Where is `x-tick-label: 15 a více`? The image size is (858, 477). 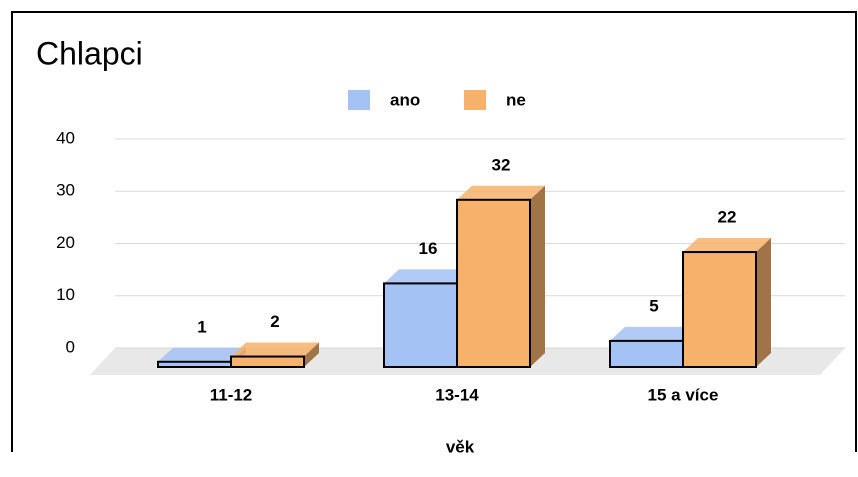 x-tick-label: 15 a více is located at coordinates (683, 394).